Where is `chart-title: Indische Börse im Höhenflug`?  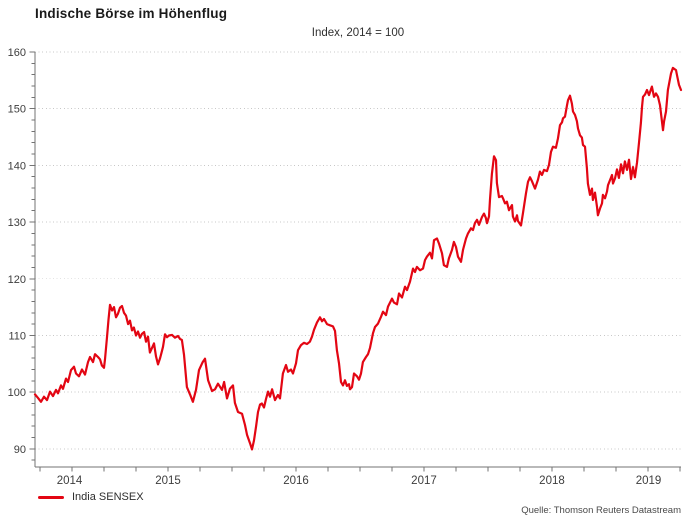
chart-title: Indische Börse im Höhenflug is located at coordinates (131, 13).